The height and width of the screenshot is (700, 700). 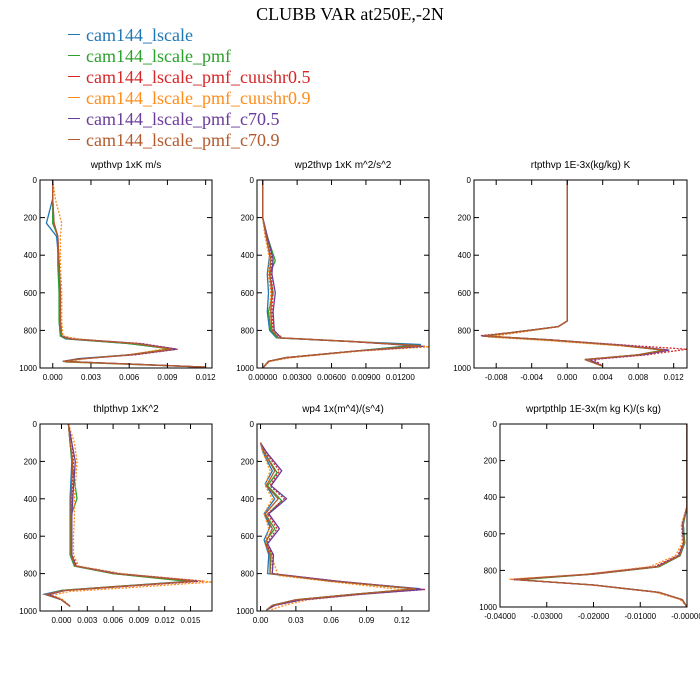 I want to click on panel-title: wp2thvp 1xK m^2/s^2, so click(x=343, y=165).